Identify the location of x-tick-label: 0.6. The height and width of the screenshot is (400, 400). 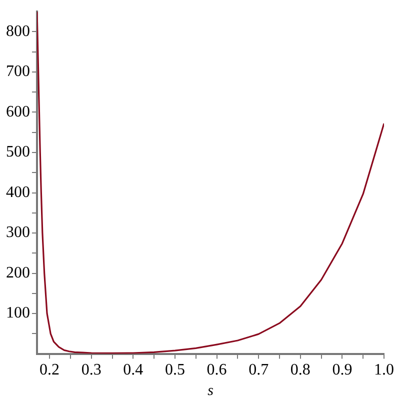
(216, 370).